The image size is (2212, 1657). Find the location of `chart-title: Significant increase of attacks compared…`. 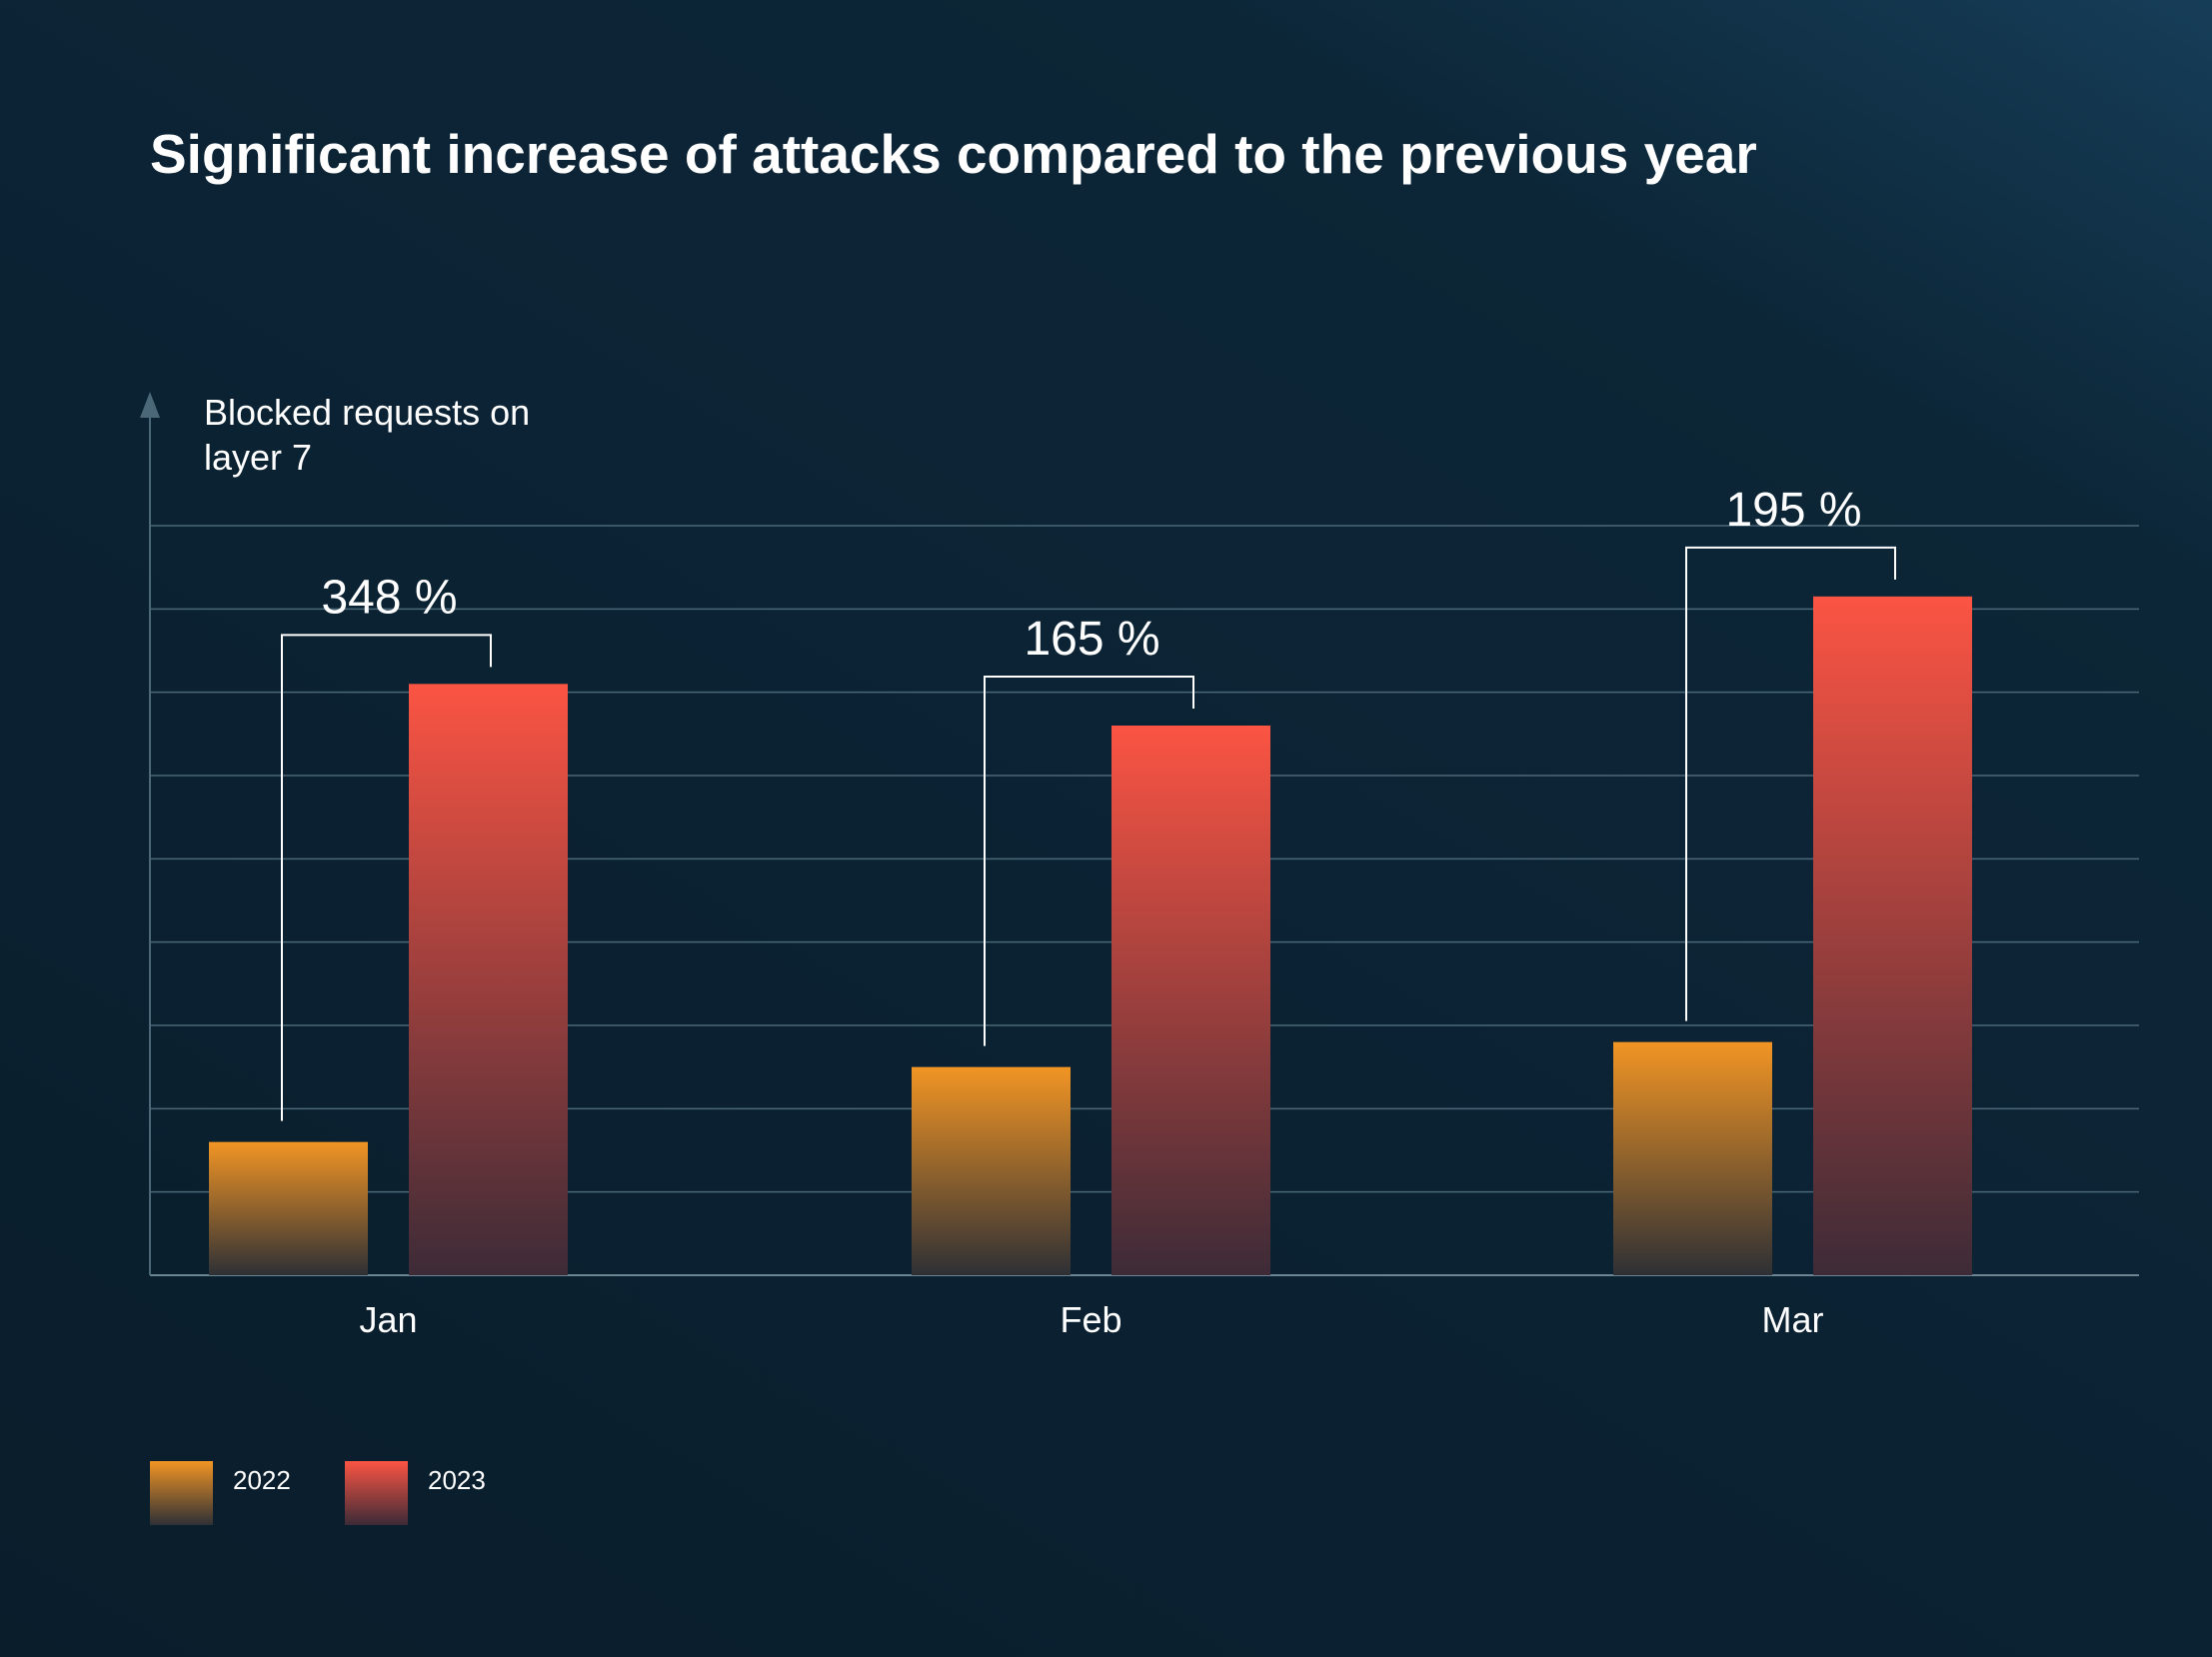

chart-title: Significant increase of attacks compared… is located at coordinates (953, 154).